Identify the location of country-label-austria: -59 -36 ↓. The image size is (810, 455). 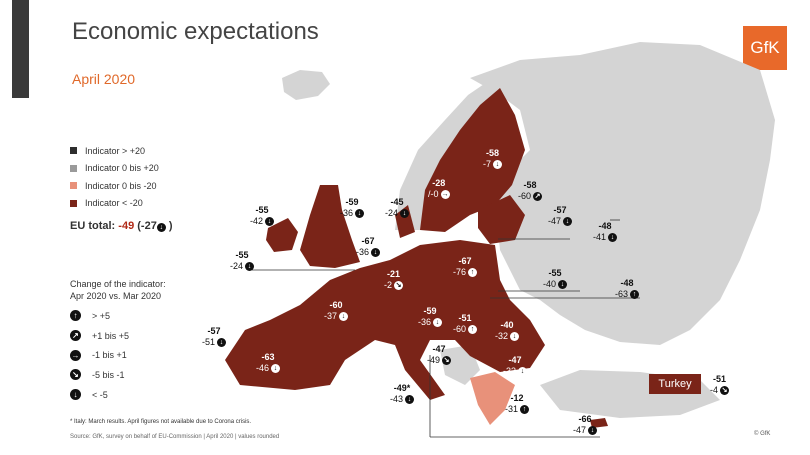
(430, 317).